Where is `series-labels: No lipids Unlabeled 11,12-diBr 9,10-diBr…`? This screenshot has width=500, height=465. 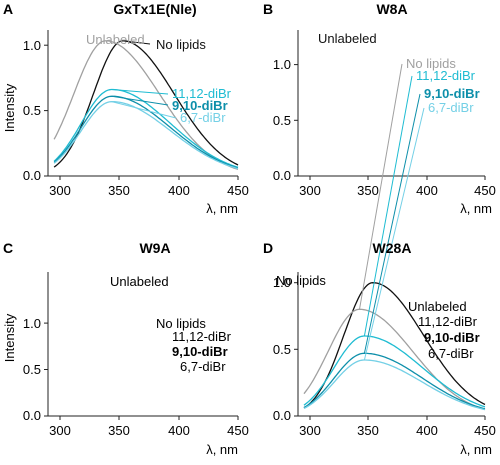 series-labels: No lipids Unlabeled 11,12-diBr 9,10-diBr… is located at coordinates (378, 317).